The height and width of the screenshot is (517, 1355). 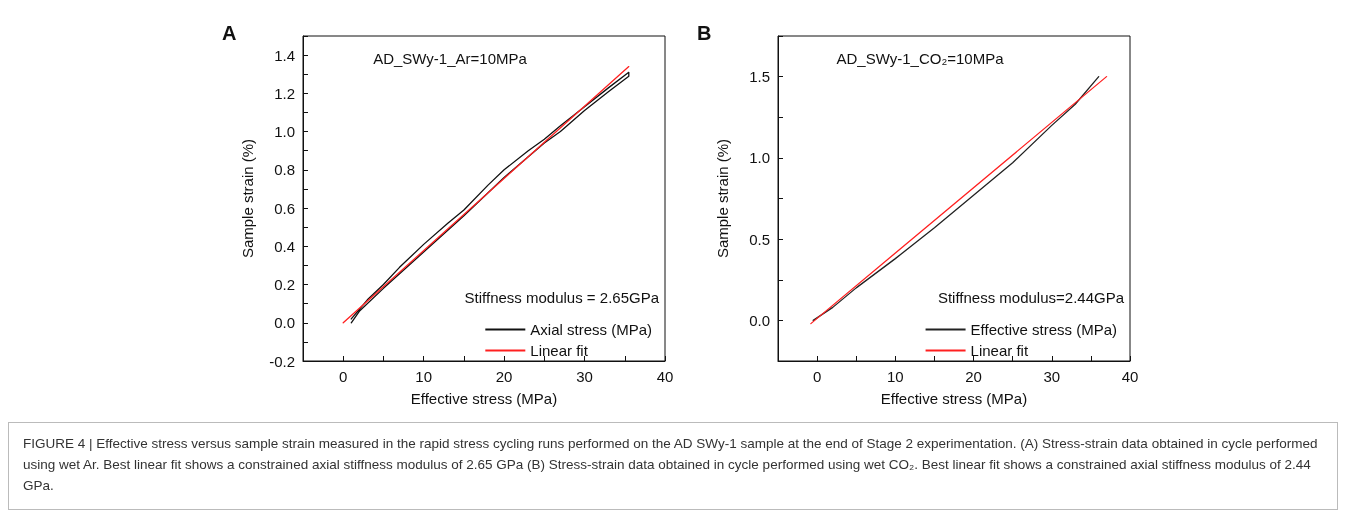 I want to click on y-tick-label: 0.5, so click(x=759, y=239).